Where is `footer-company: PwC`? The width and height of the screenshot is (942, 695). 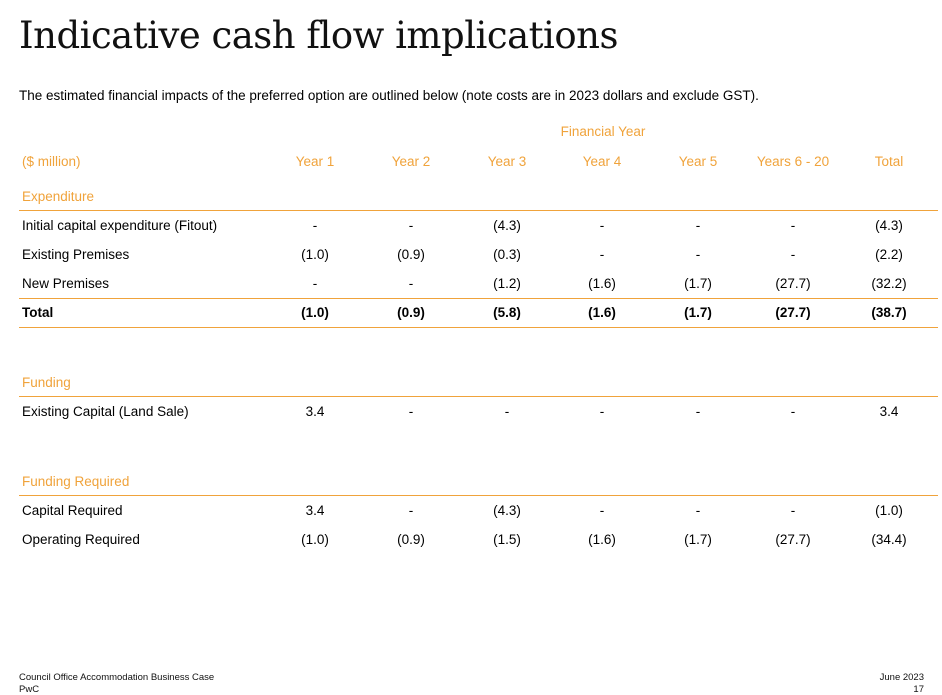 footer-company: PwC is located at coordinates (29, 689).